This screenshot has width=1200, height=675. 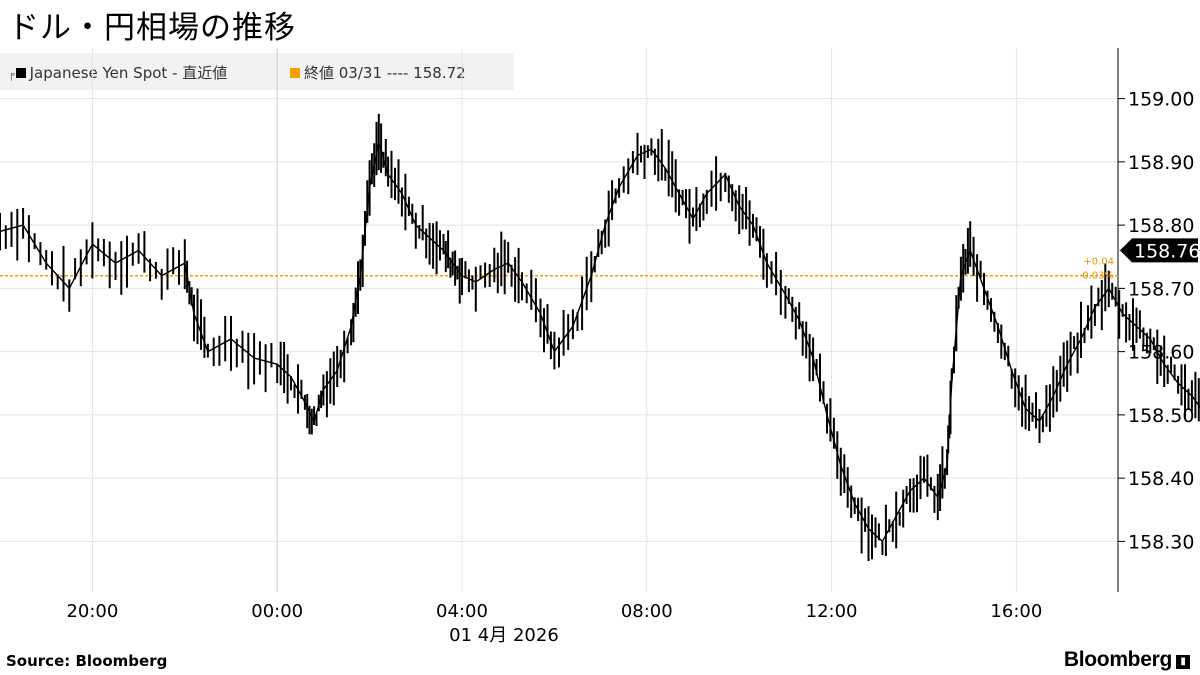 What do you see at coordinates (1161, 416) in the screenshot?
I see `y-tick-label: 158.50` at bounding box center [1161, 416].